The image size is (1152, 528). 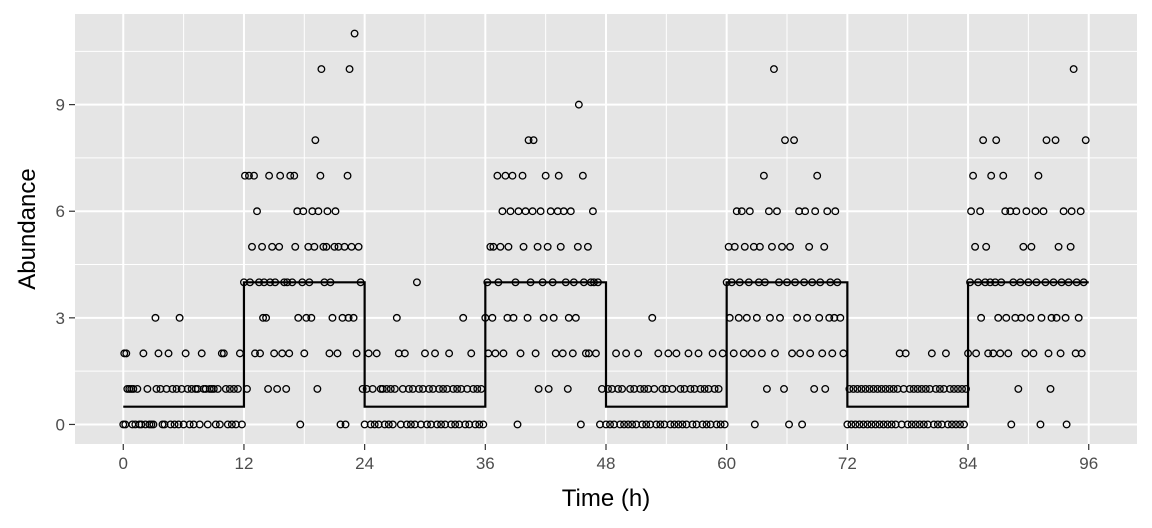 What do you see at coordinates (27, 228) in the screenshot?
I see `y-axis-title: Abundance` at bounding box center [27, 228].